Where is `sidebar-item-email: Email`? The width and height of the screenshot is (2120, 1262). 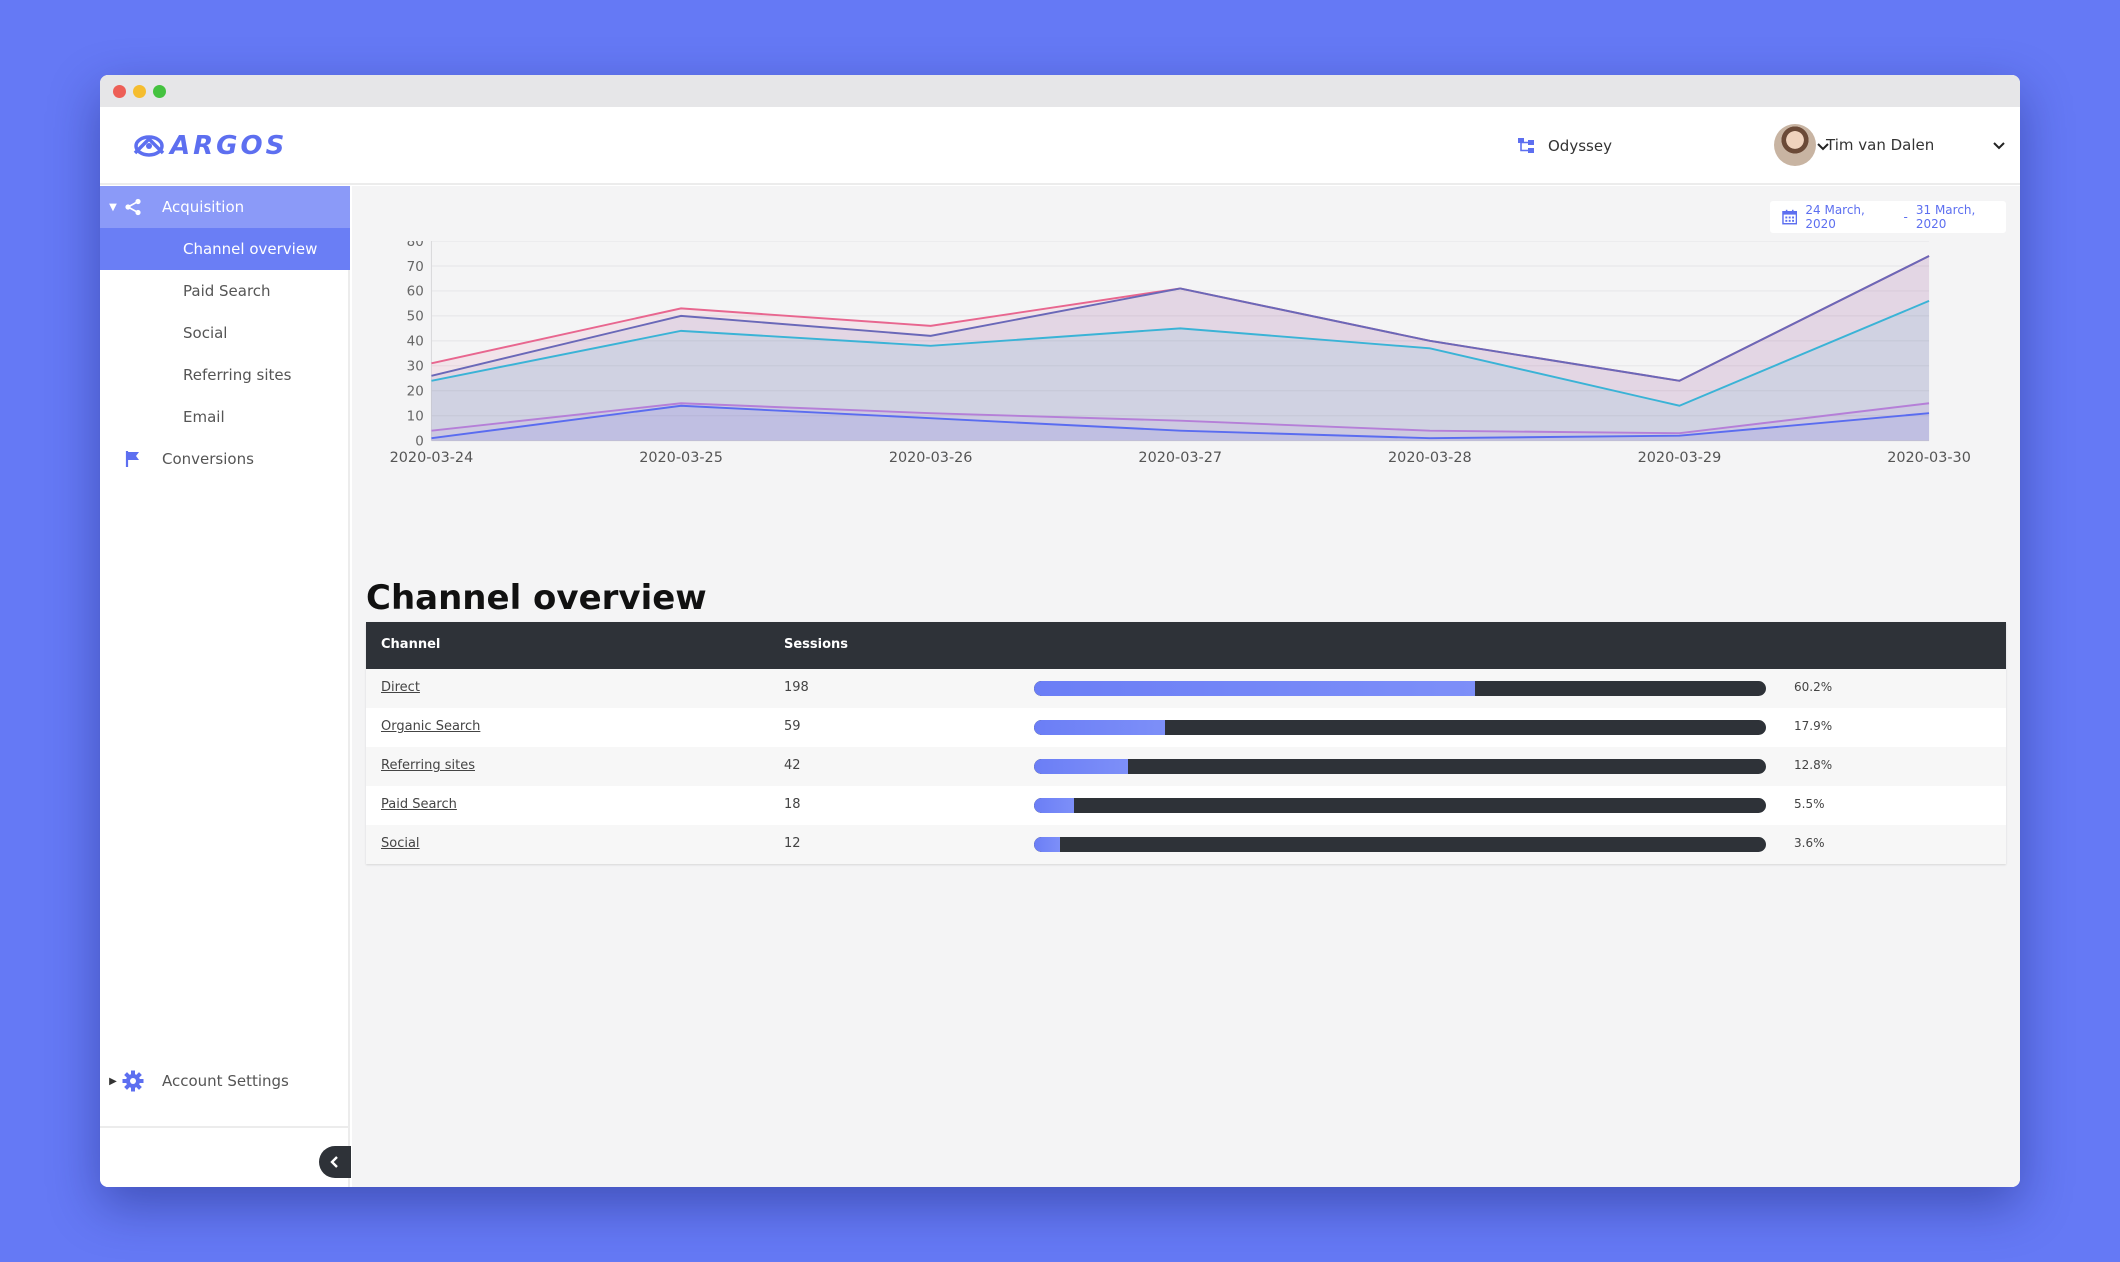
sidebar-item-email: Email is located at coordinates (225, 417).